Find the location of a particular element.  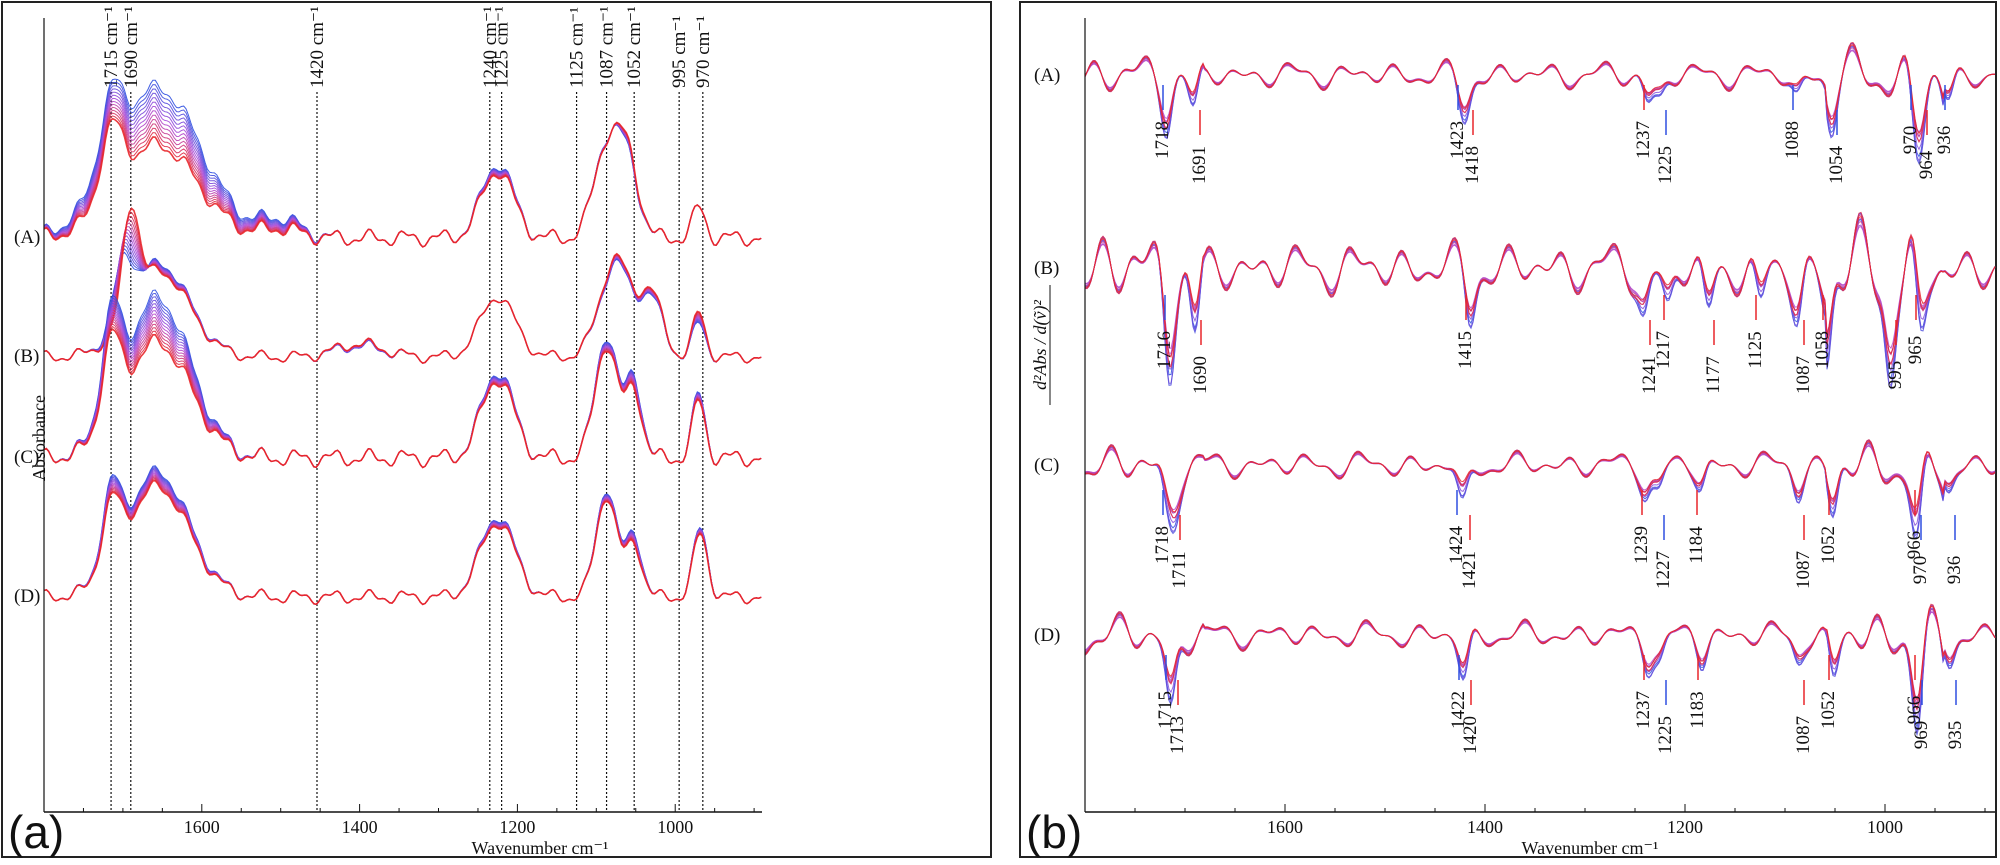

panel-a-series-label: (D) is located at coordinates (27, 596).